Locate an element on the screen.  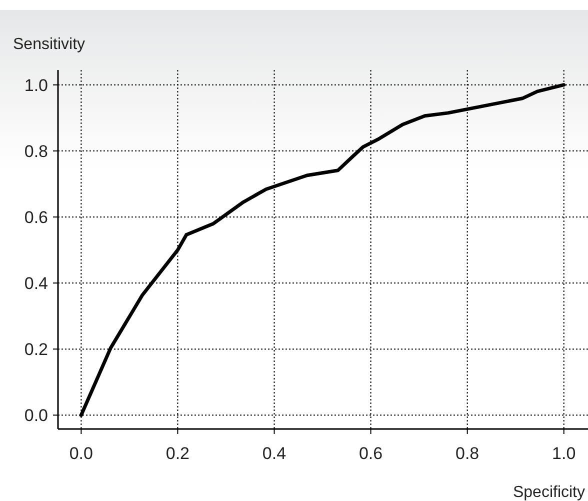
x-tick-label: 0.6 is located at coordinates (370, 453).